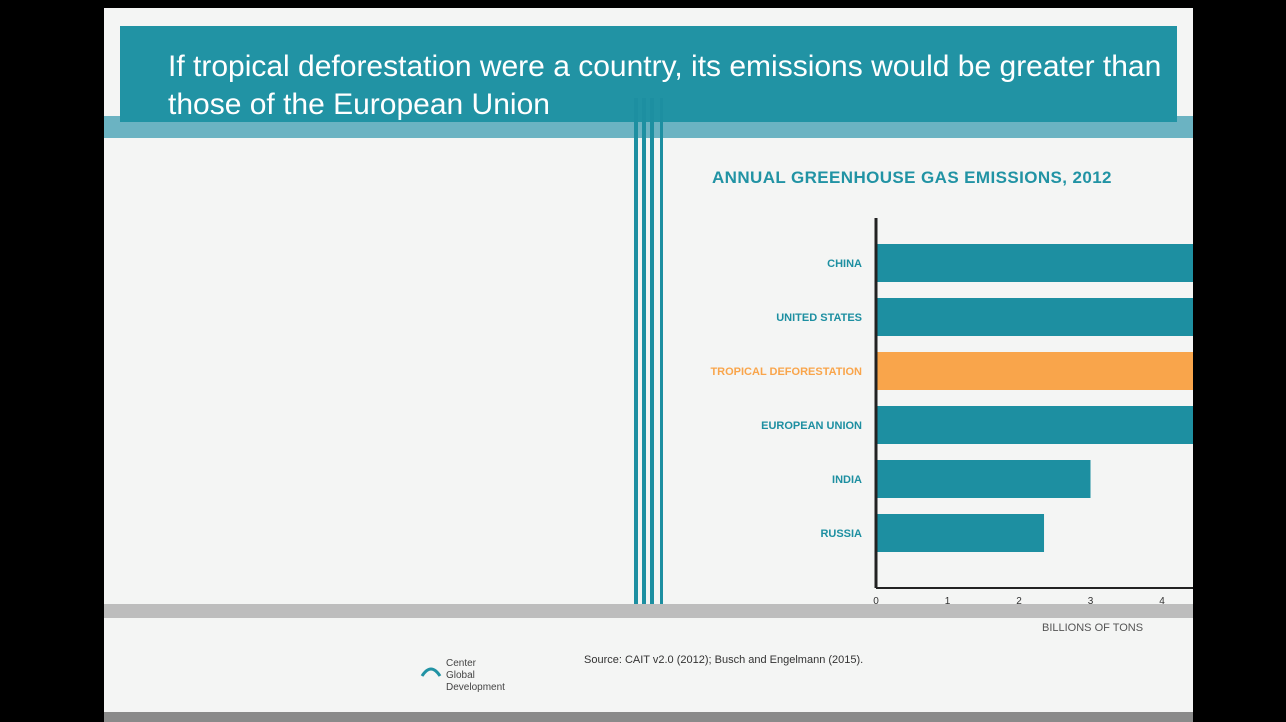 The image size is (1286, 722). I want to click on x-tick-label-1: 1, so click(948, 601).